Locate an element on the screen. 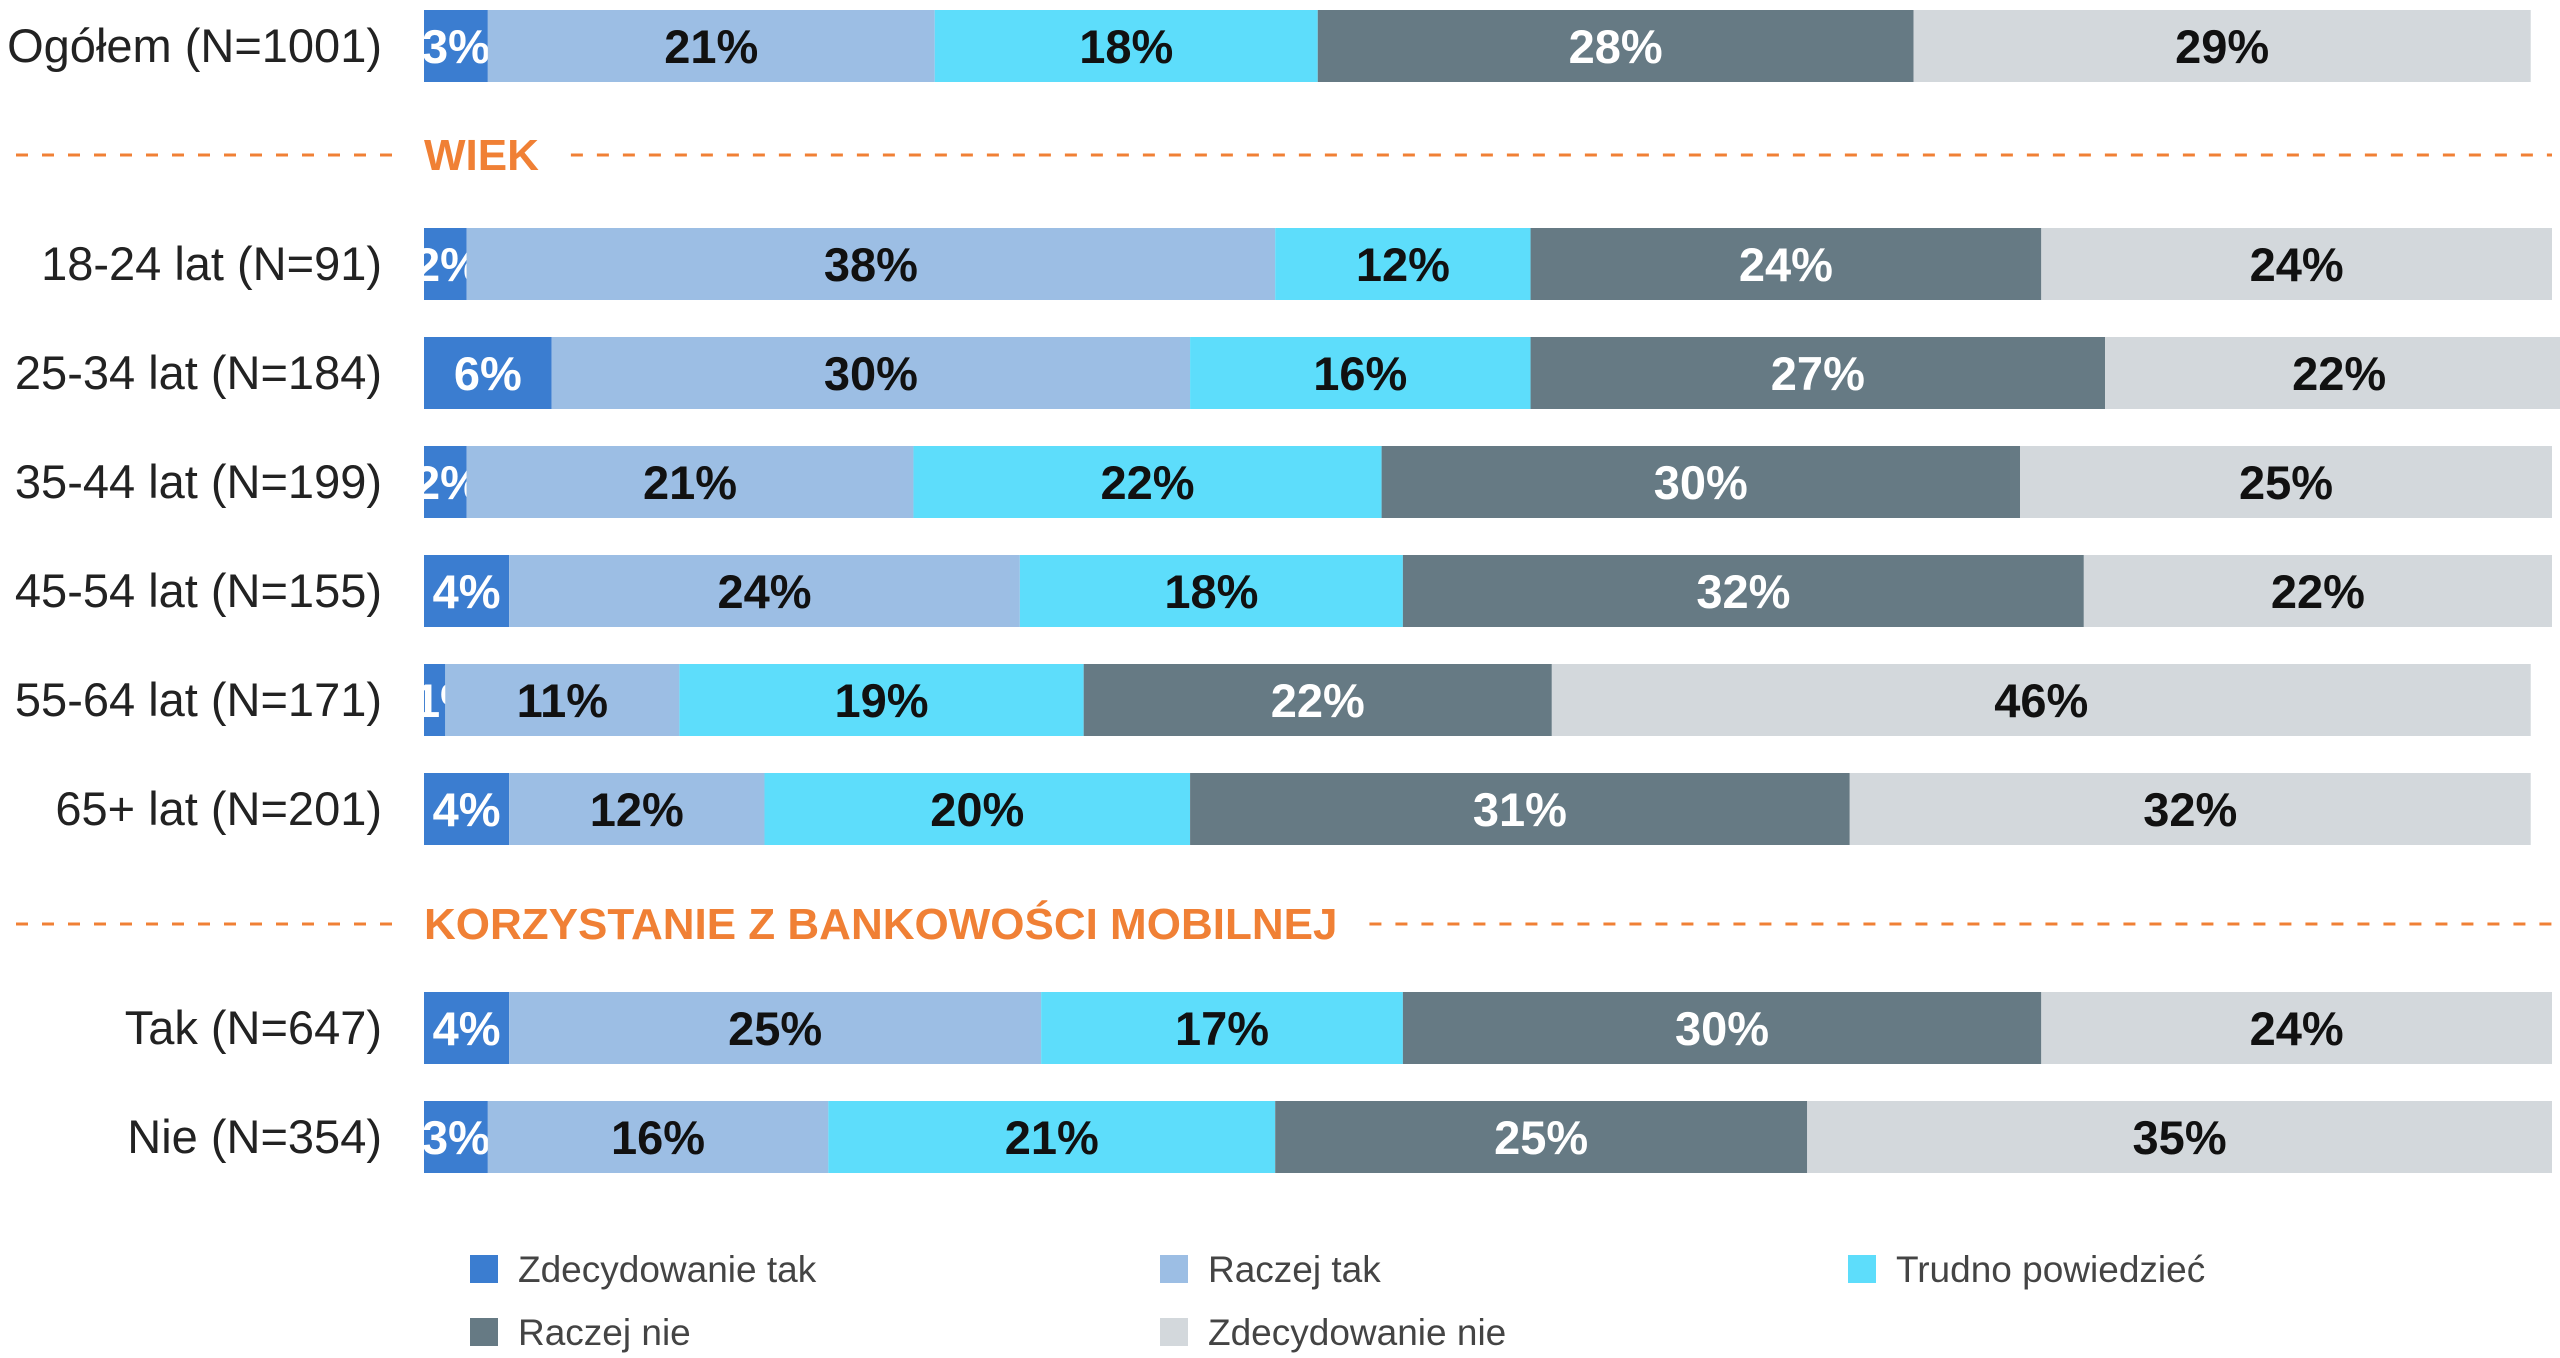 This screenshot has height=1358, width=2560. row-label: 18-24 lat (N=91) is located at coordinates (211, 263).